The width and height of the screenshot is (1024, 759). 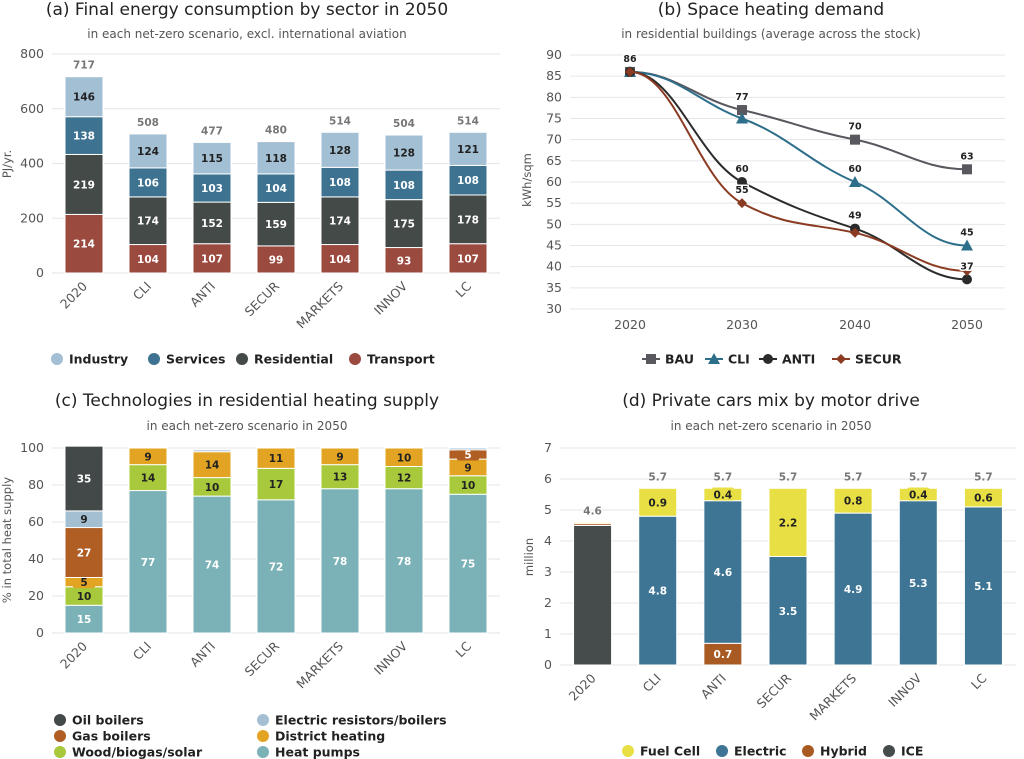 What do you see at coordinates (108, 720) in the screenshot?
I see `legend-label-oil-boilers: Oil boilers` at bounding box center [108, 720].